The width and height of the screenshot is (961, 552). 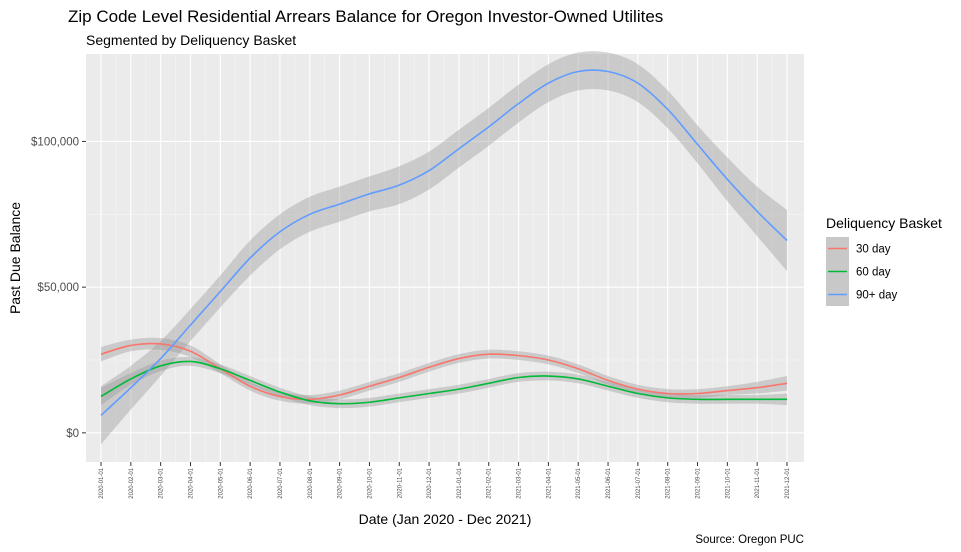 I want to click on x-tick-label: 2021-02-01, so click(x=490, y=482).